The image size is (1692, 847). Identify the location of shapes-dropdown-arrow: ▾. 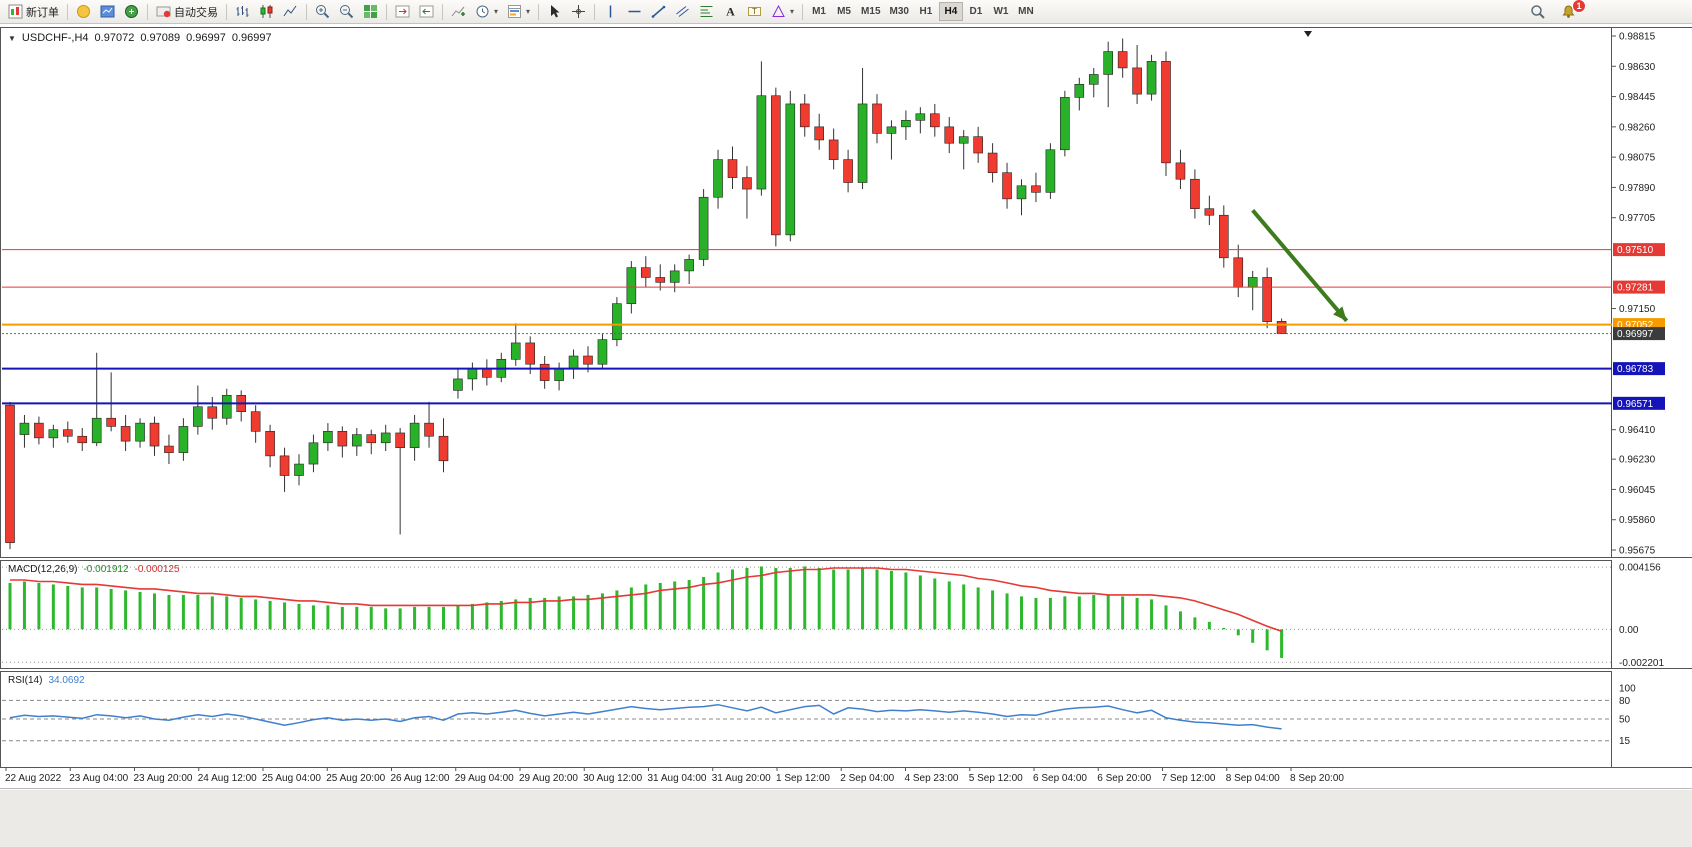
(792, 11).